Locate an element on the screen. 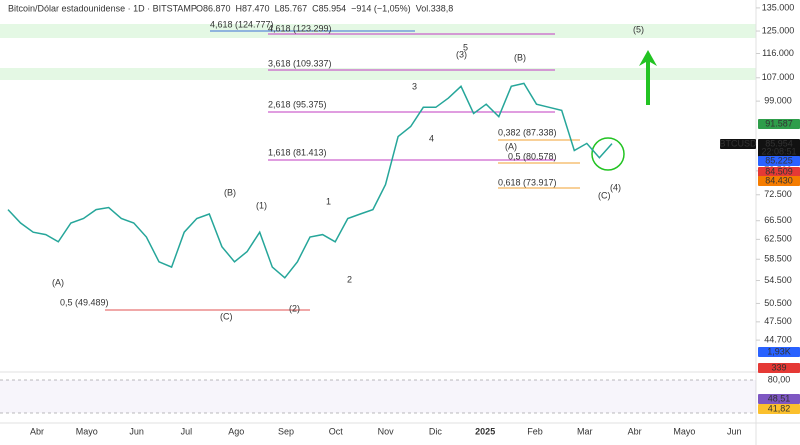 The width and height of the screenshot is (800, 445). badge-label: 91.587 is located at coordinates (779, 123).